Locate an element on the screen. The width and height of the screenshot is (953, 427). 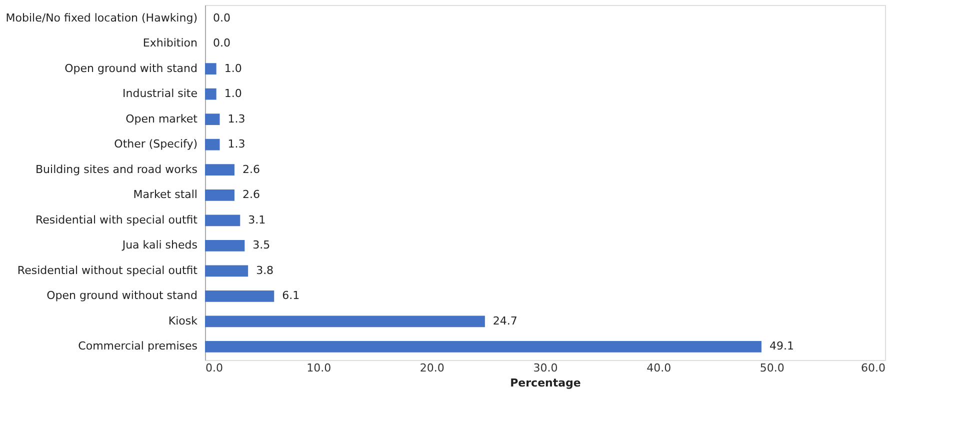
y-tick-label: Exhibition is located at coordinates (170, 43).